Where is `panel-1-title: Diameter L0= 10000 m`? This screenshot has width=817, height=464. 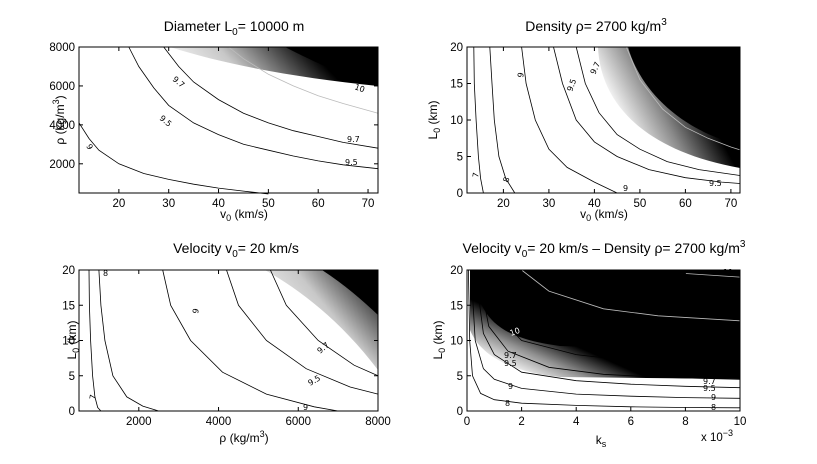
panel-1-title: Diameter L0= 10000 m is located at coordinates (234, 28).